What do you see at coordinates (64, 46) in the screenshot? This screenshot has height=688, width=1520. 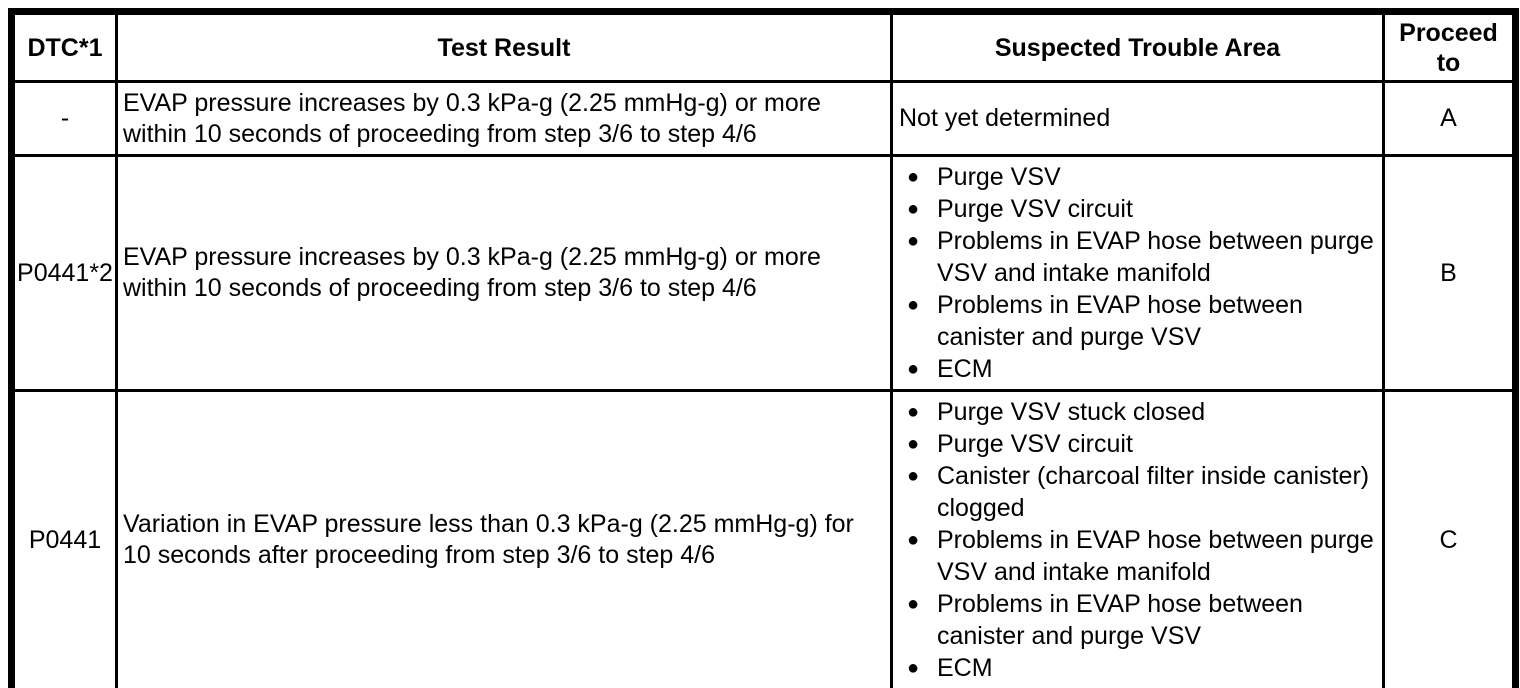 I see `header-dtc: DTC*1` at bounding box center [64, 46].